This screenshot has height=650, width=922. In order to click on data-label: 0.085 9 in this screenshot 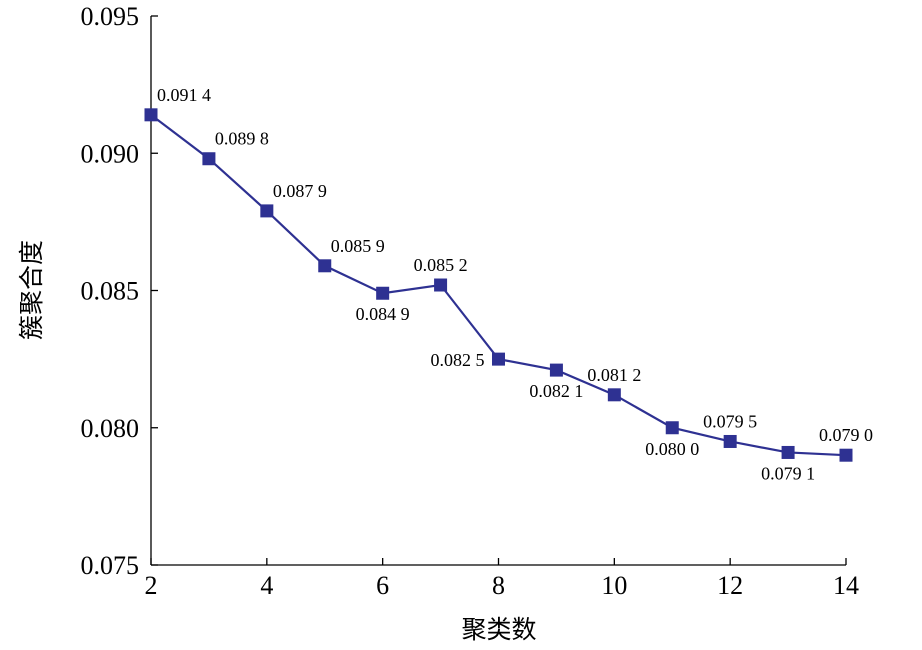, I will do `click(358, 246)`.